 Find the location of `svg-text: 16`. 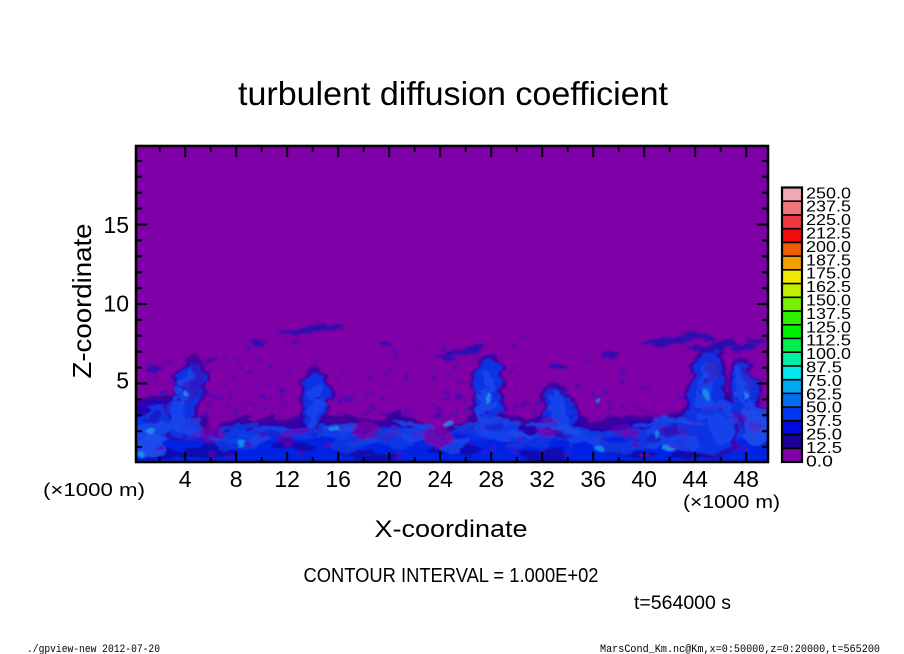

svg-text: 16 is located at coordinates (338, 479).